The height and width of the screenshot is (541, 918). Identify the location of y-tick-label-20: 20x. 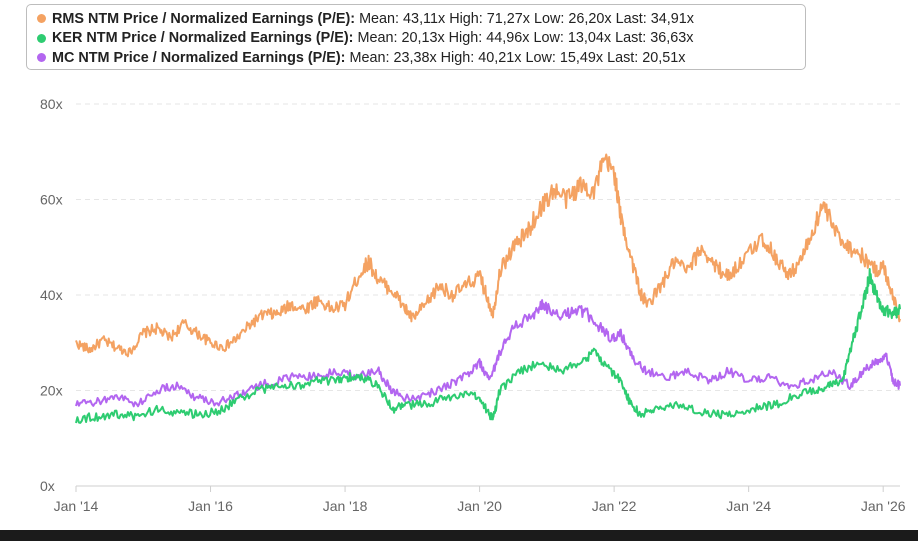
(51, 391).